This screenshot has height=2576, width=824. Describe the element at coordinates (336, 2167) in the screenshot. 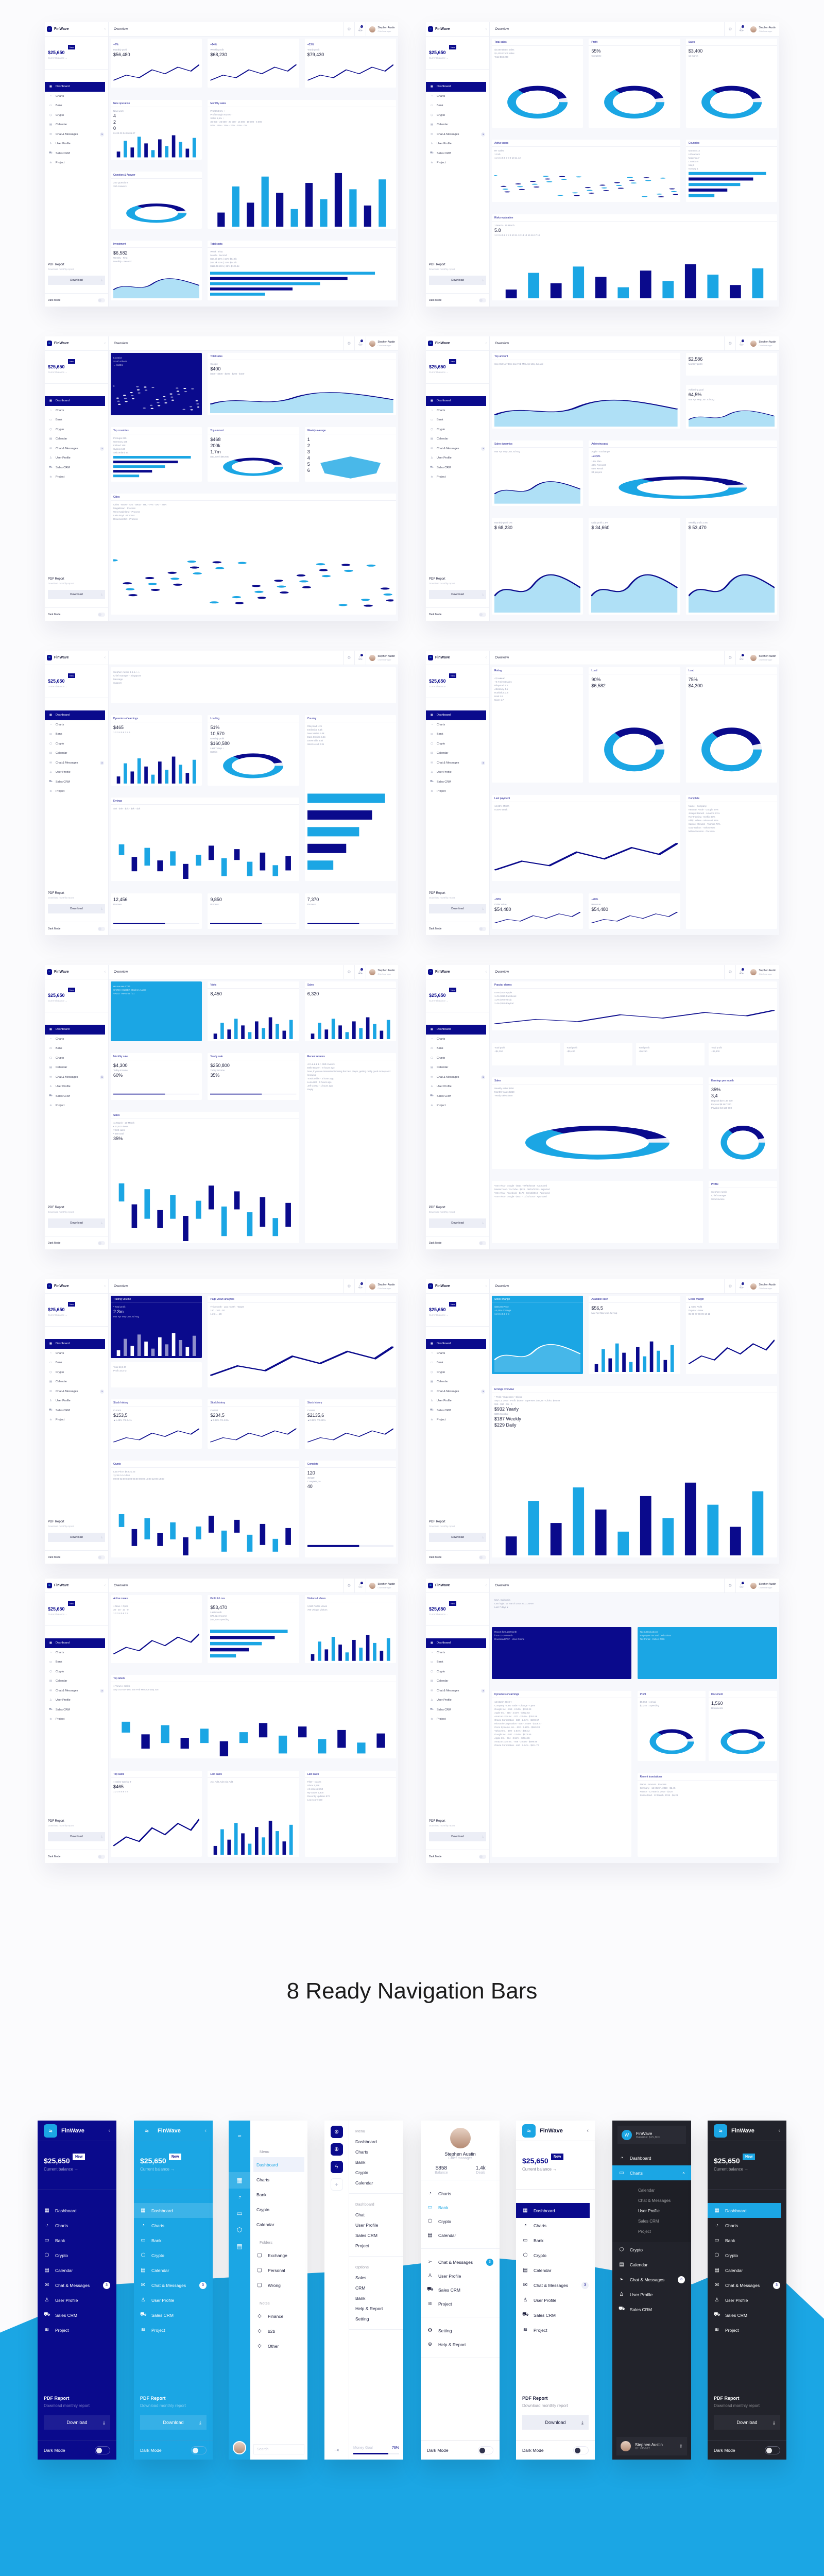

I see `lightning-icon: ϟ` at that location.